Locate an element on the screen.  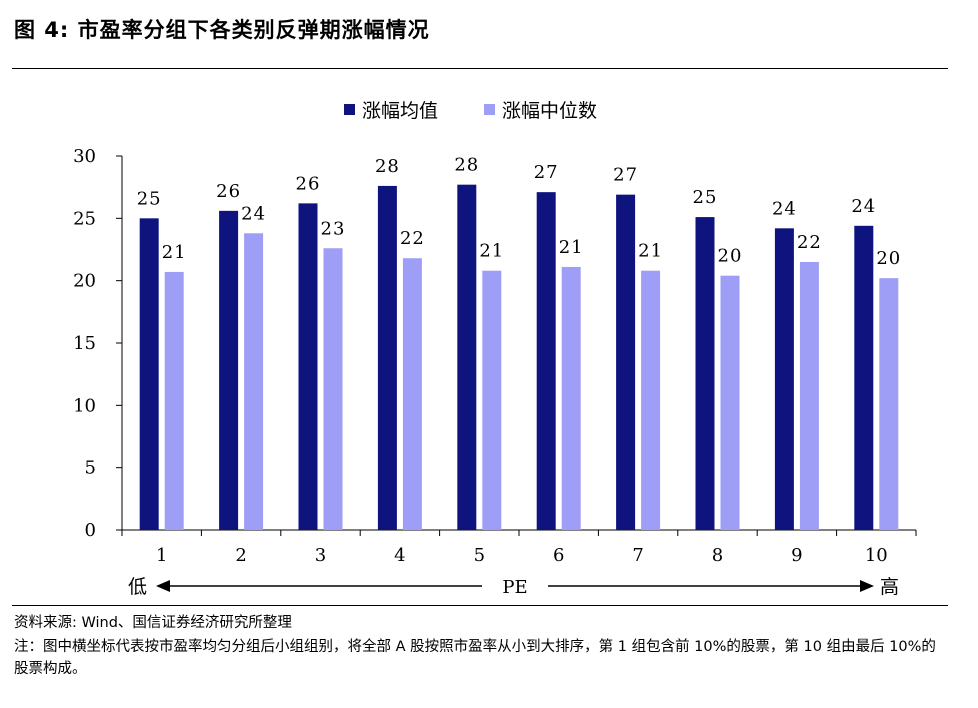
y-tick-label: 5 is located at coordinates (90, 468).